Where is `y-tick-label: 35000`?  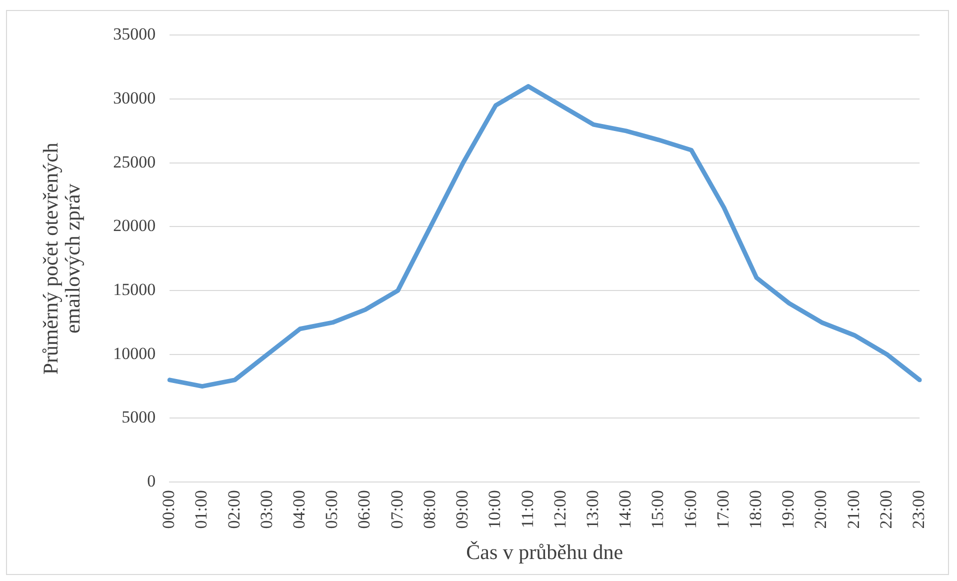 y-tick-label: 35000 is located at coordinates (134, 34).